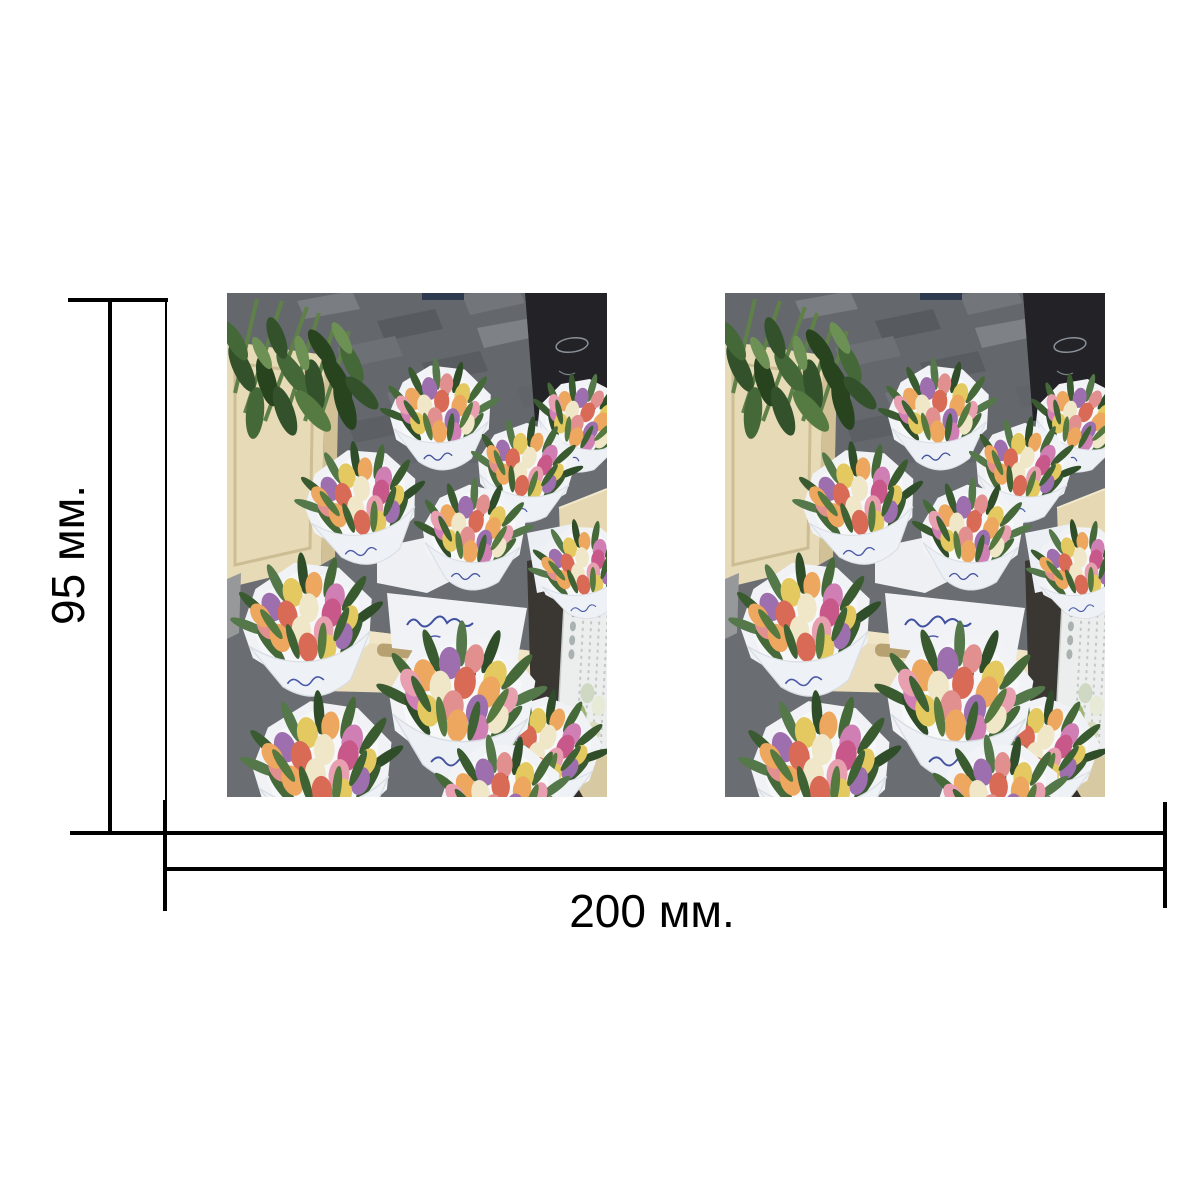 The image size is (1200, 1200). What do you see at coordinates (652, 911) in the screenshot?
I see `width-dimension-label: 200 мм.` at bounding box center [652, 911].